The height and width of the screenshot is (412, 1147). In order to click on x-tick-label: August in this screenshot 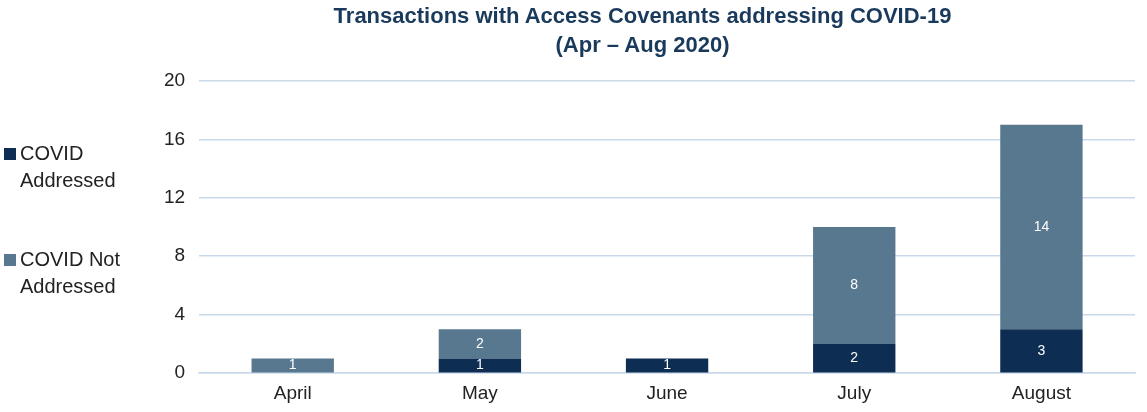, I will do `click(1041, 392)`.